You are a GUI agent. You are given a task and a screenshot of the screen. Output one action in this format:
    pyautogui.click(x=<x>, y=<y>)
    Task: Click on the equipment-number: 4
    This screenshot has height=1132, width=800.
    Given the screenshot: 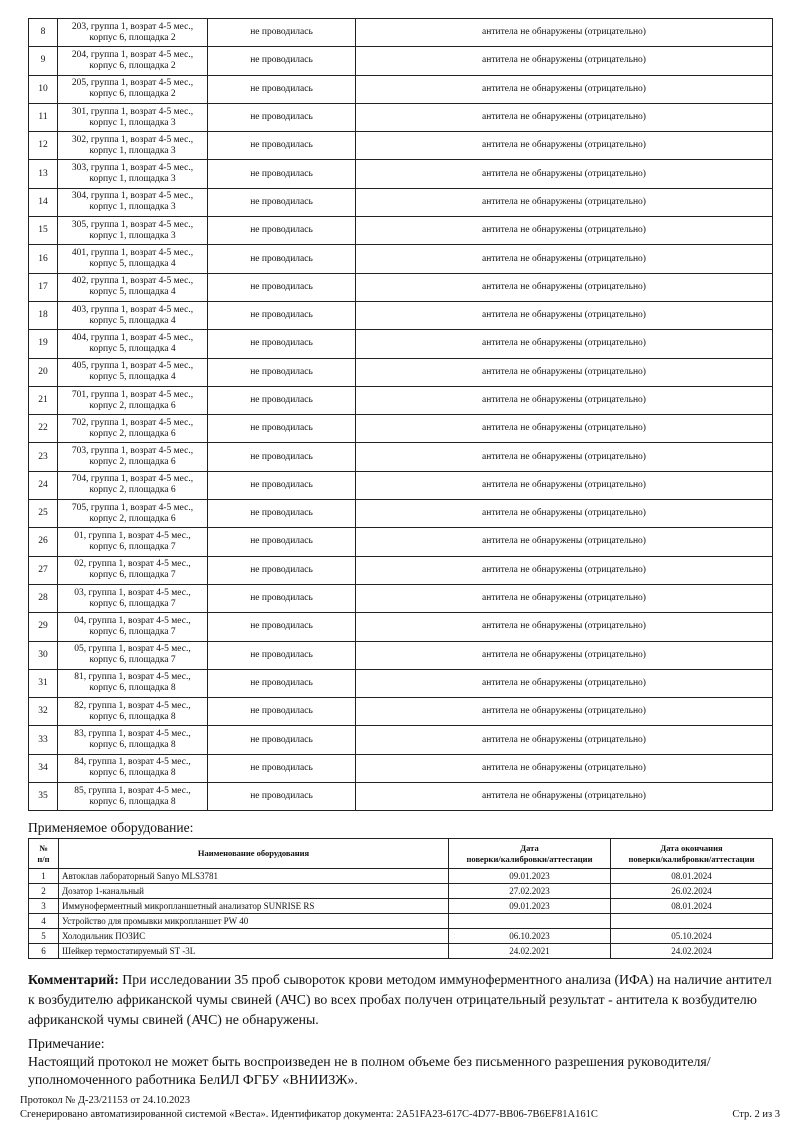 What is the action you would take?
    pyautogui.click(x=43, y=921)
    